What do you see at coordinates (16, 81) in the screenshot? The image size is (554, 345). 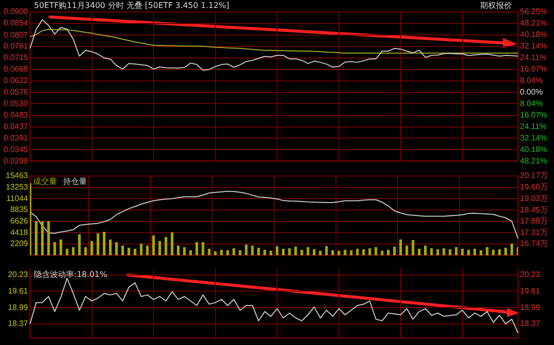 I see `y-tick-label: 0.0622` at bounding box center [16, 81].